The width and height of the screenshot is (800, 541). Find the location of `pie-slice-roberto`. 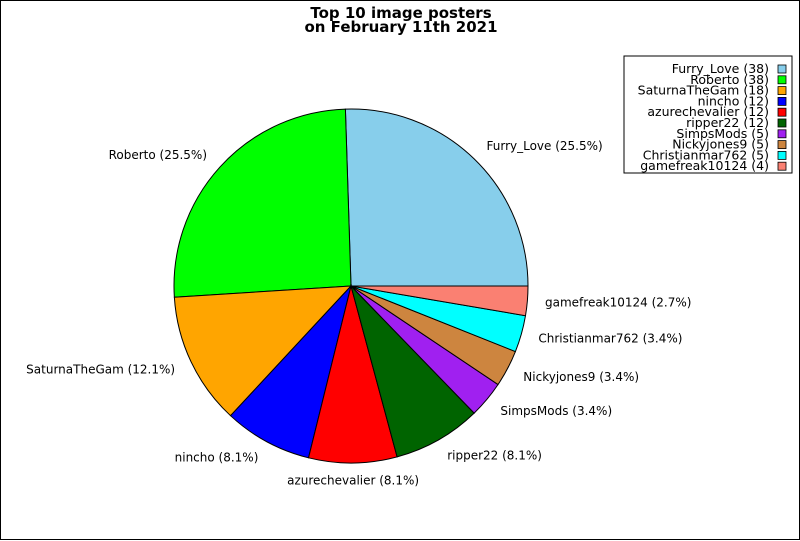

pie-slice-roberto is located at coordinates (262, 203).